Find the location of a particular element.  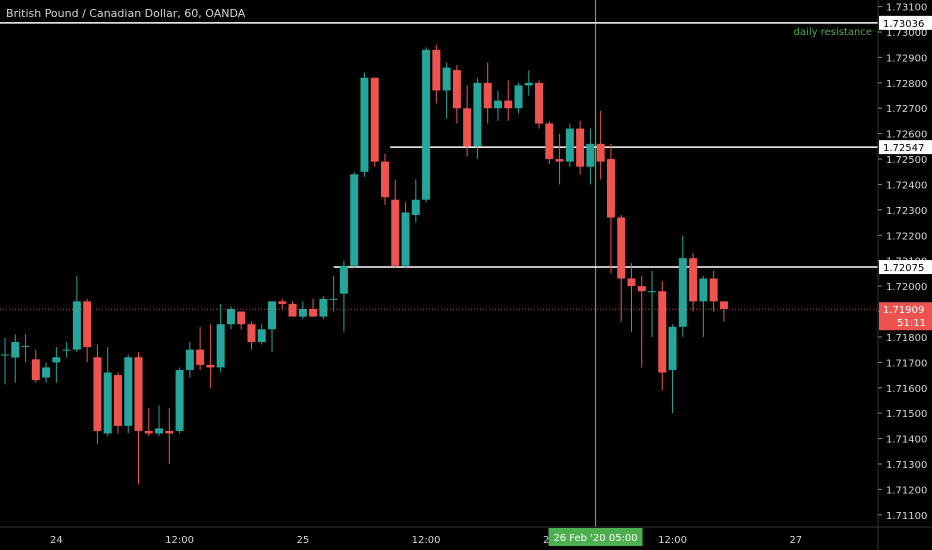

y-tick-label: 1.71600 is located at coordinates (906, 389).